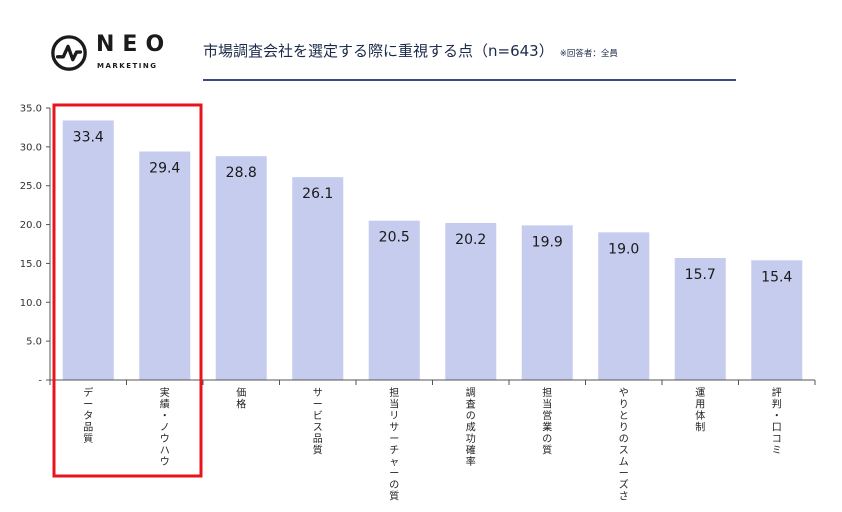 This screenshot has width=842, height=512. Describe the element at coordinates (378, 51) in the screenshot. I see `chart-title: 市場調査会社を選定する際に重視する点（n=643）` at that location.